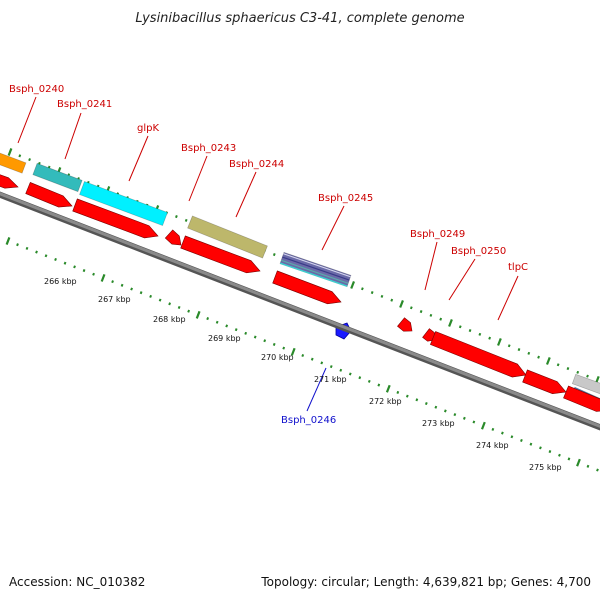  What do you see at coordinates (545, 467) in the screenshot?
I see `scale-label-275-kbp: 275 kbp` at bounding box center [545, 467].